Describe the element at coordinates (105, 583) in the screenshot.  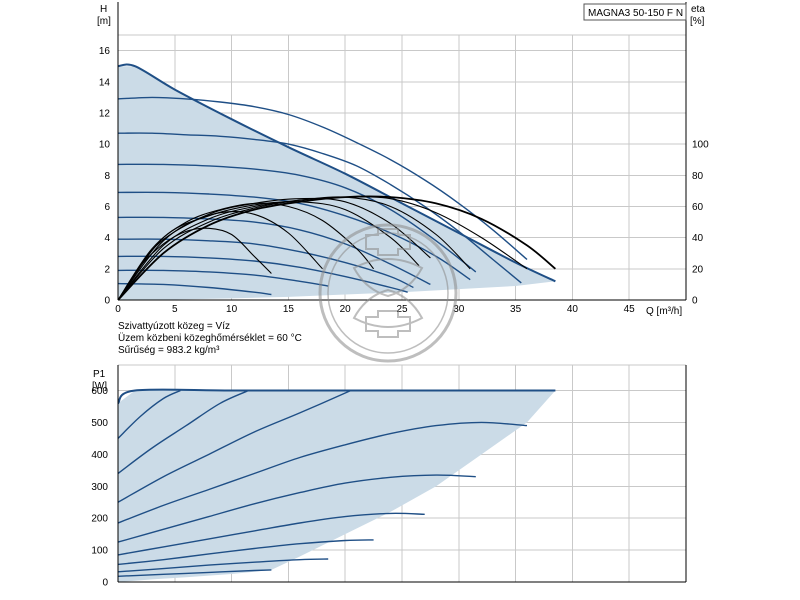
I see `power-tick-label-0: 0` at that location.